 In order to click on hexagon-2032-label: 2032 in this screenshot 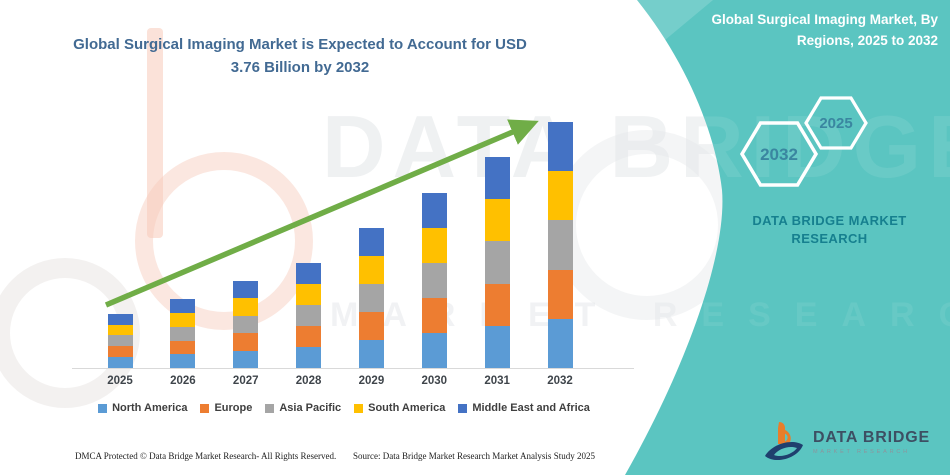, I will do `click(779, 154)`.